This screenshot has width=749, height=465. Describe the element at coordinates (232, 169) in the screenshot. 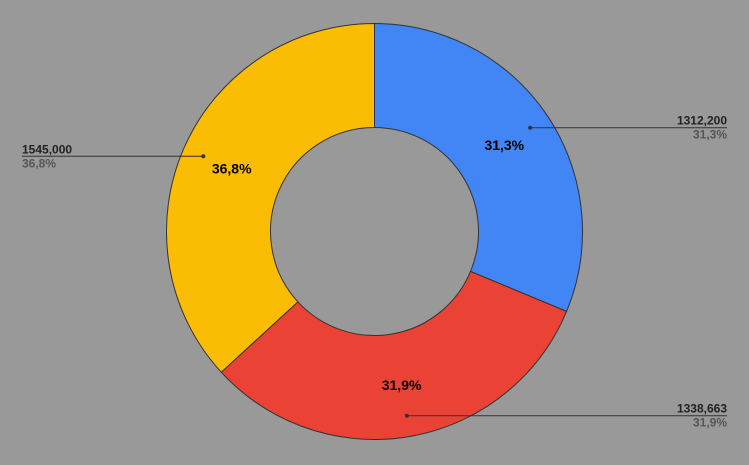

I see `slice-percent-label-3: 36,8%` at that location.